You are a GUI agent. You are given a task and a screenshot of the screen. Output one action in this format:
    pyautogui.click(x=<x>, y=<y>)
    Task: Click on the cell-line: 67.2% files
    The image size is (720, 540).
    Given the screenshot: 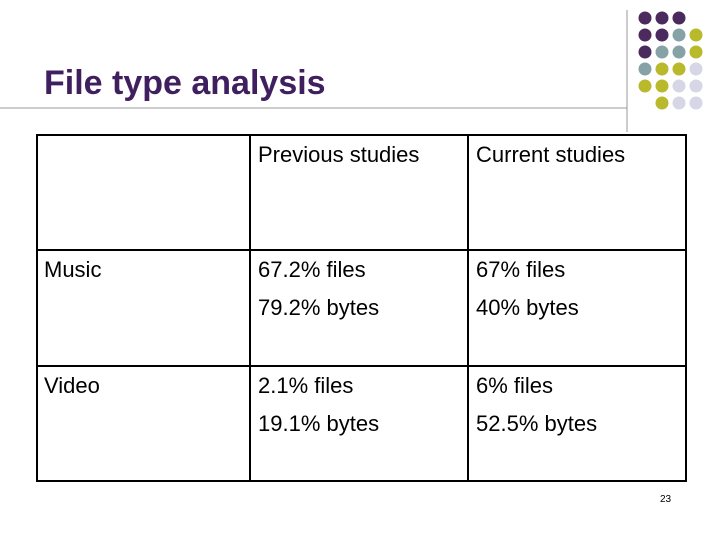 What is the action you would take?
    pyautogui.click(x=312, y=269)
    